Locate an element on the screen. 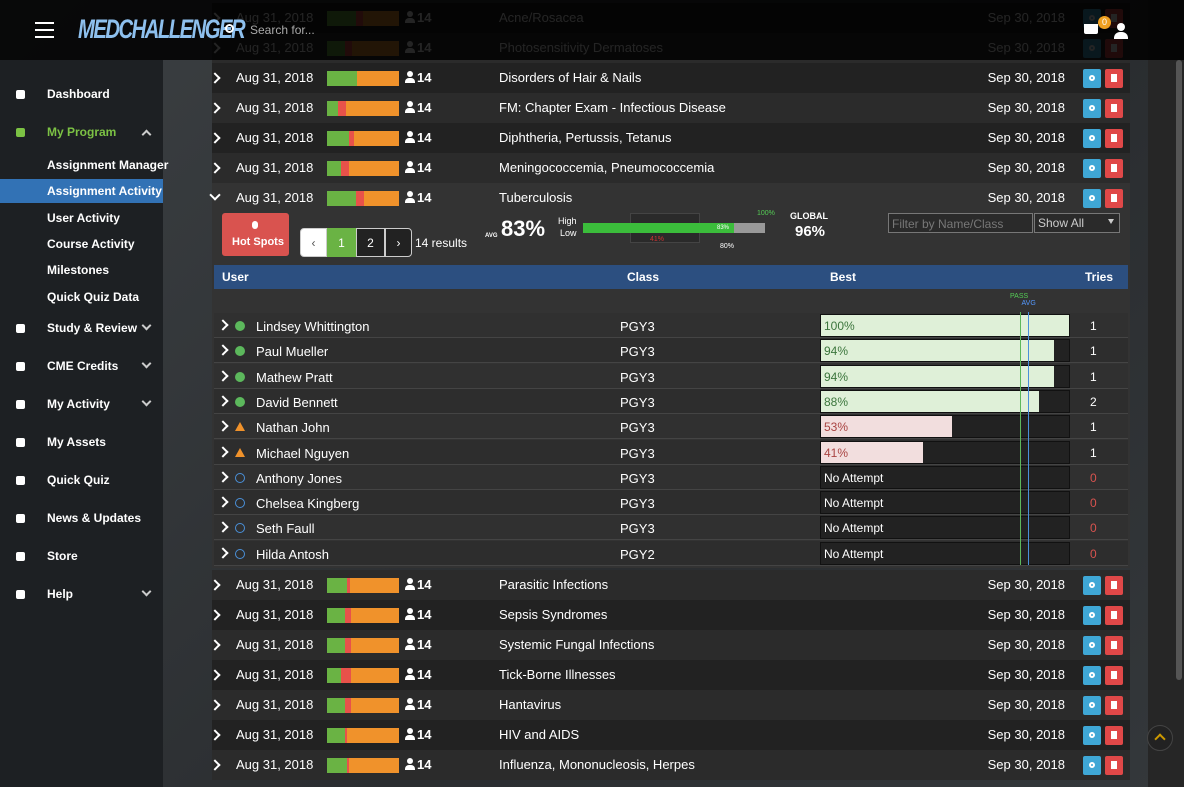  assignment-title: HIV and AIDS is located at coordinates (539, 734).